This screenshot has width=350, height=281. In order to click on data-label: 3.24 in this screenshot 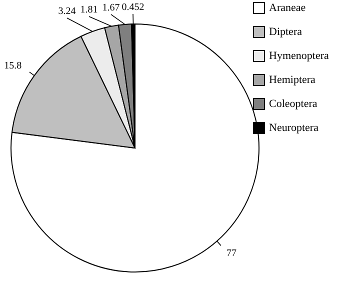, I will do `click(67, 11)`.